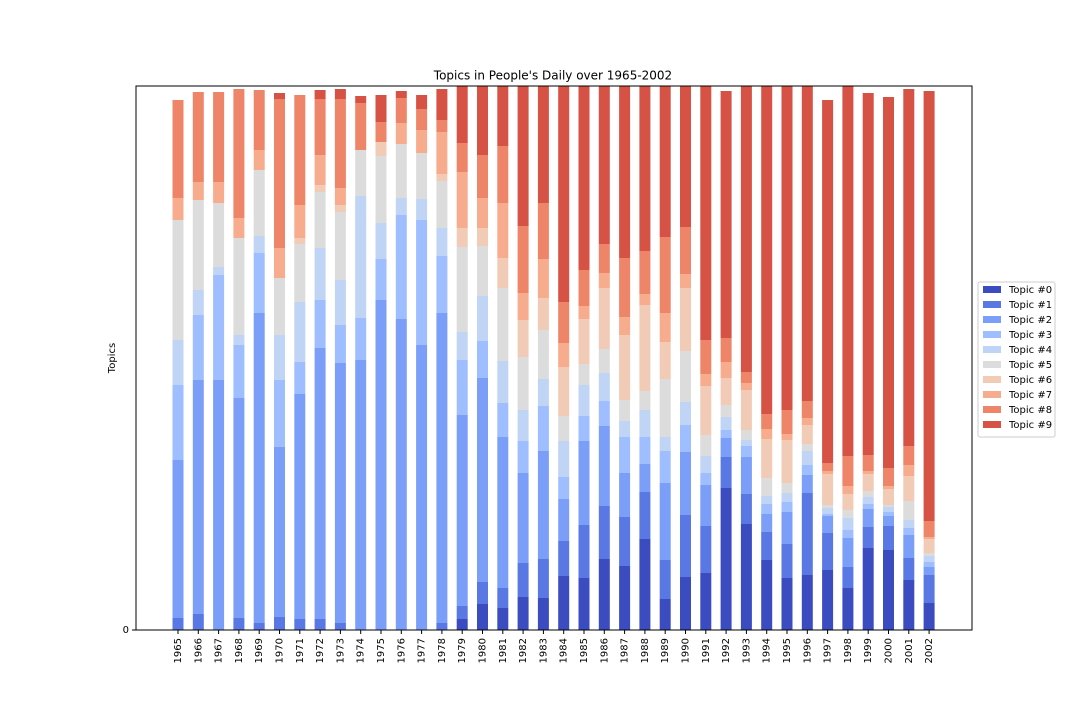 Image resolution: width=1080 pixels, height=720 pixels. Describe the element at coordinates (564, 650) in the screenshot. I see `x-tick-label: 1984` at that location.